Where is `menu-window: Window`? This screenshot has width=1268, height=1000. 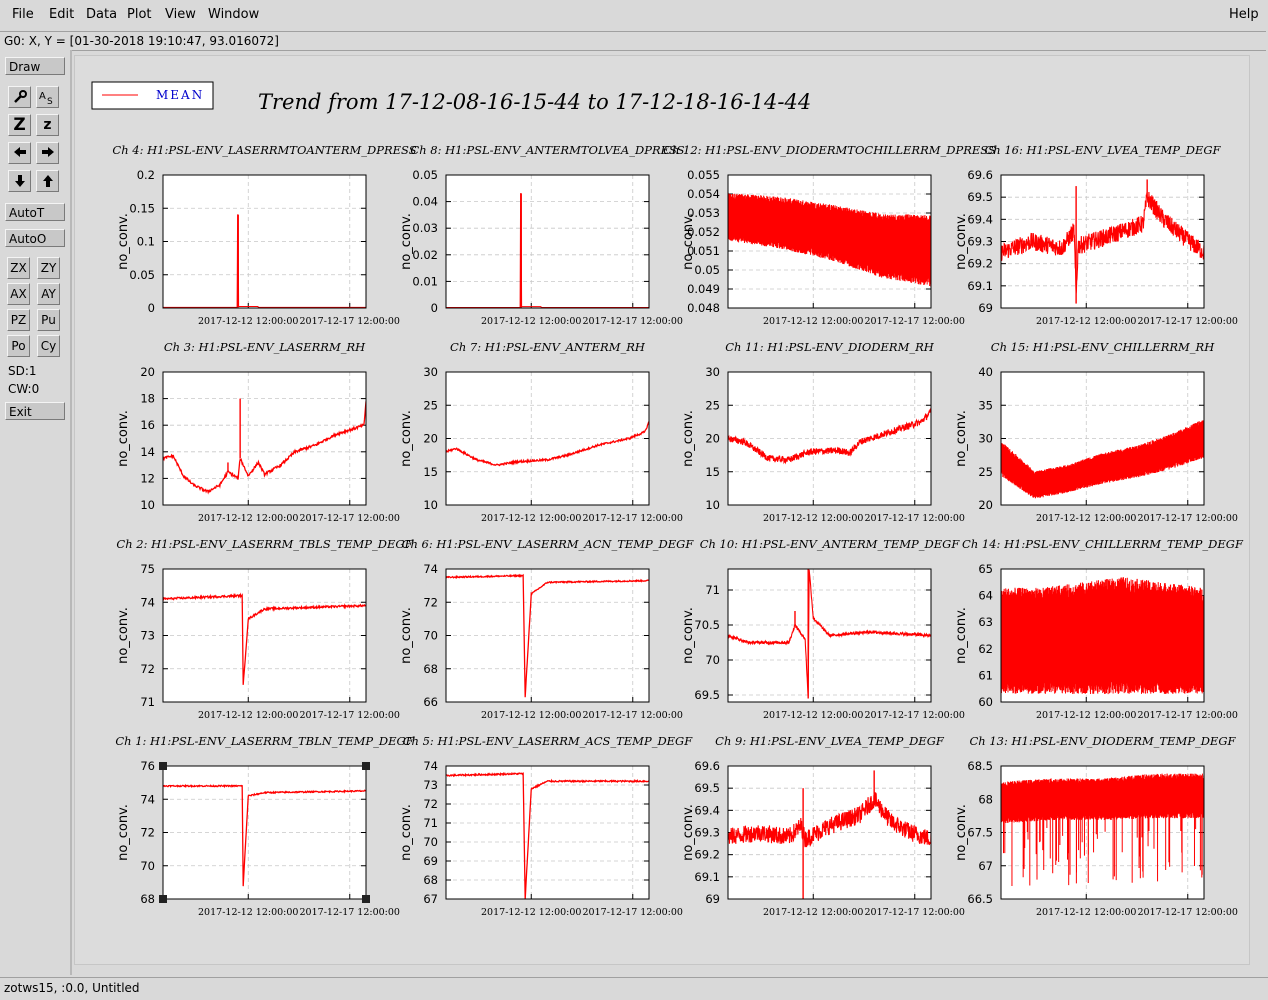
menu-window: Window is located at coordinates (234, 14).